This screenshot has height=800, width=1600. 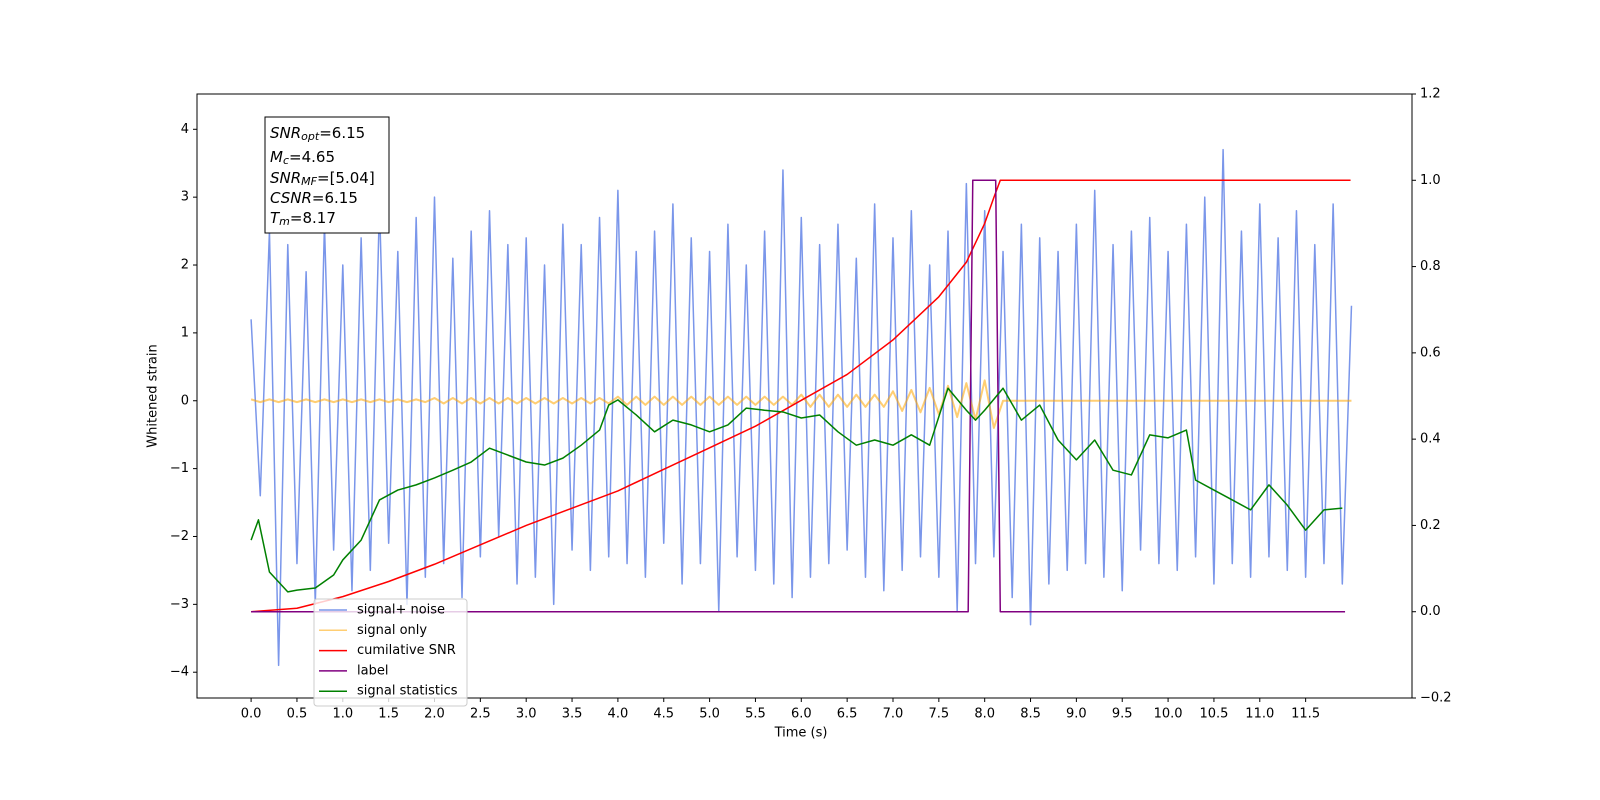 What do you see at coordinates (406, 650) in the screenshot?
I see `legend-label: cumilative SNR` at bounding box center [406, 650].